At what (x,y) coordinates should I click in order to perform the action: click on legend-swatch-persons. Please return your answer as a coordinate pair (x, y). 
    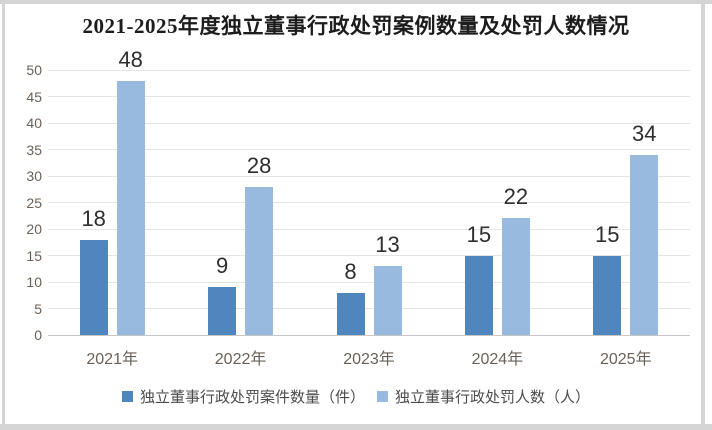
    Looking at the image, I should click on (382, 396).